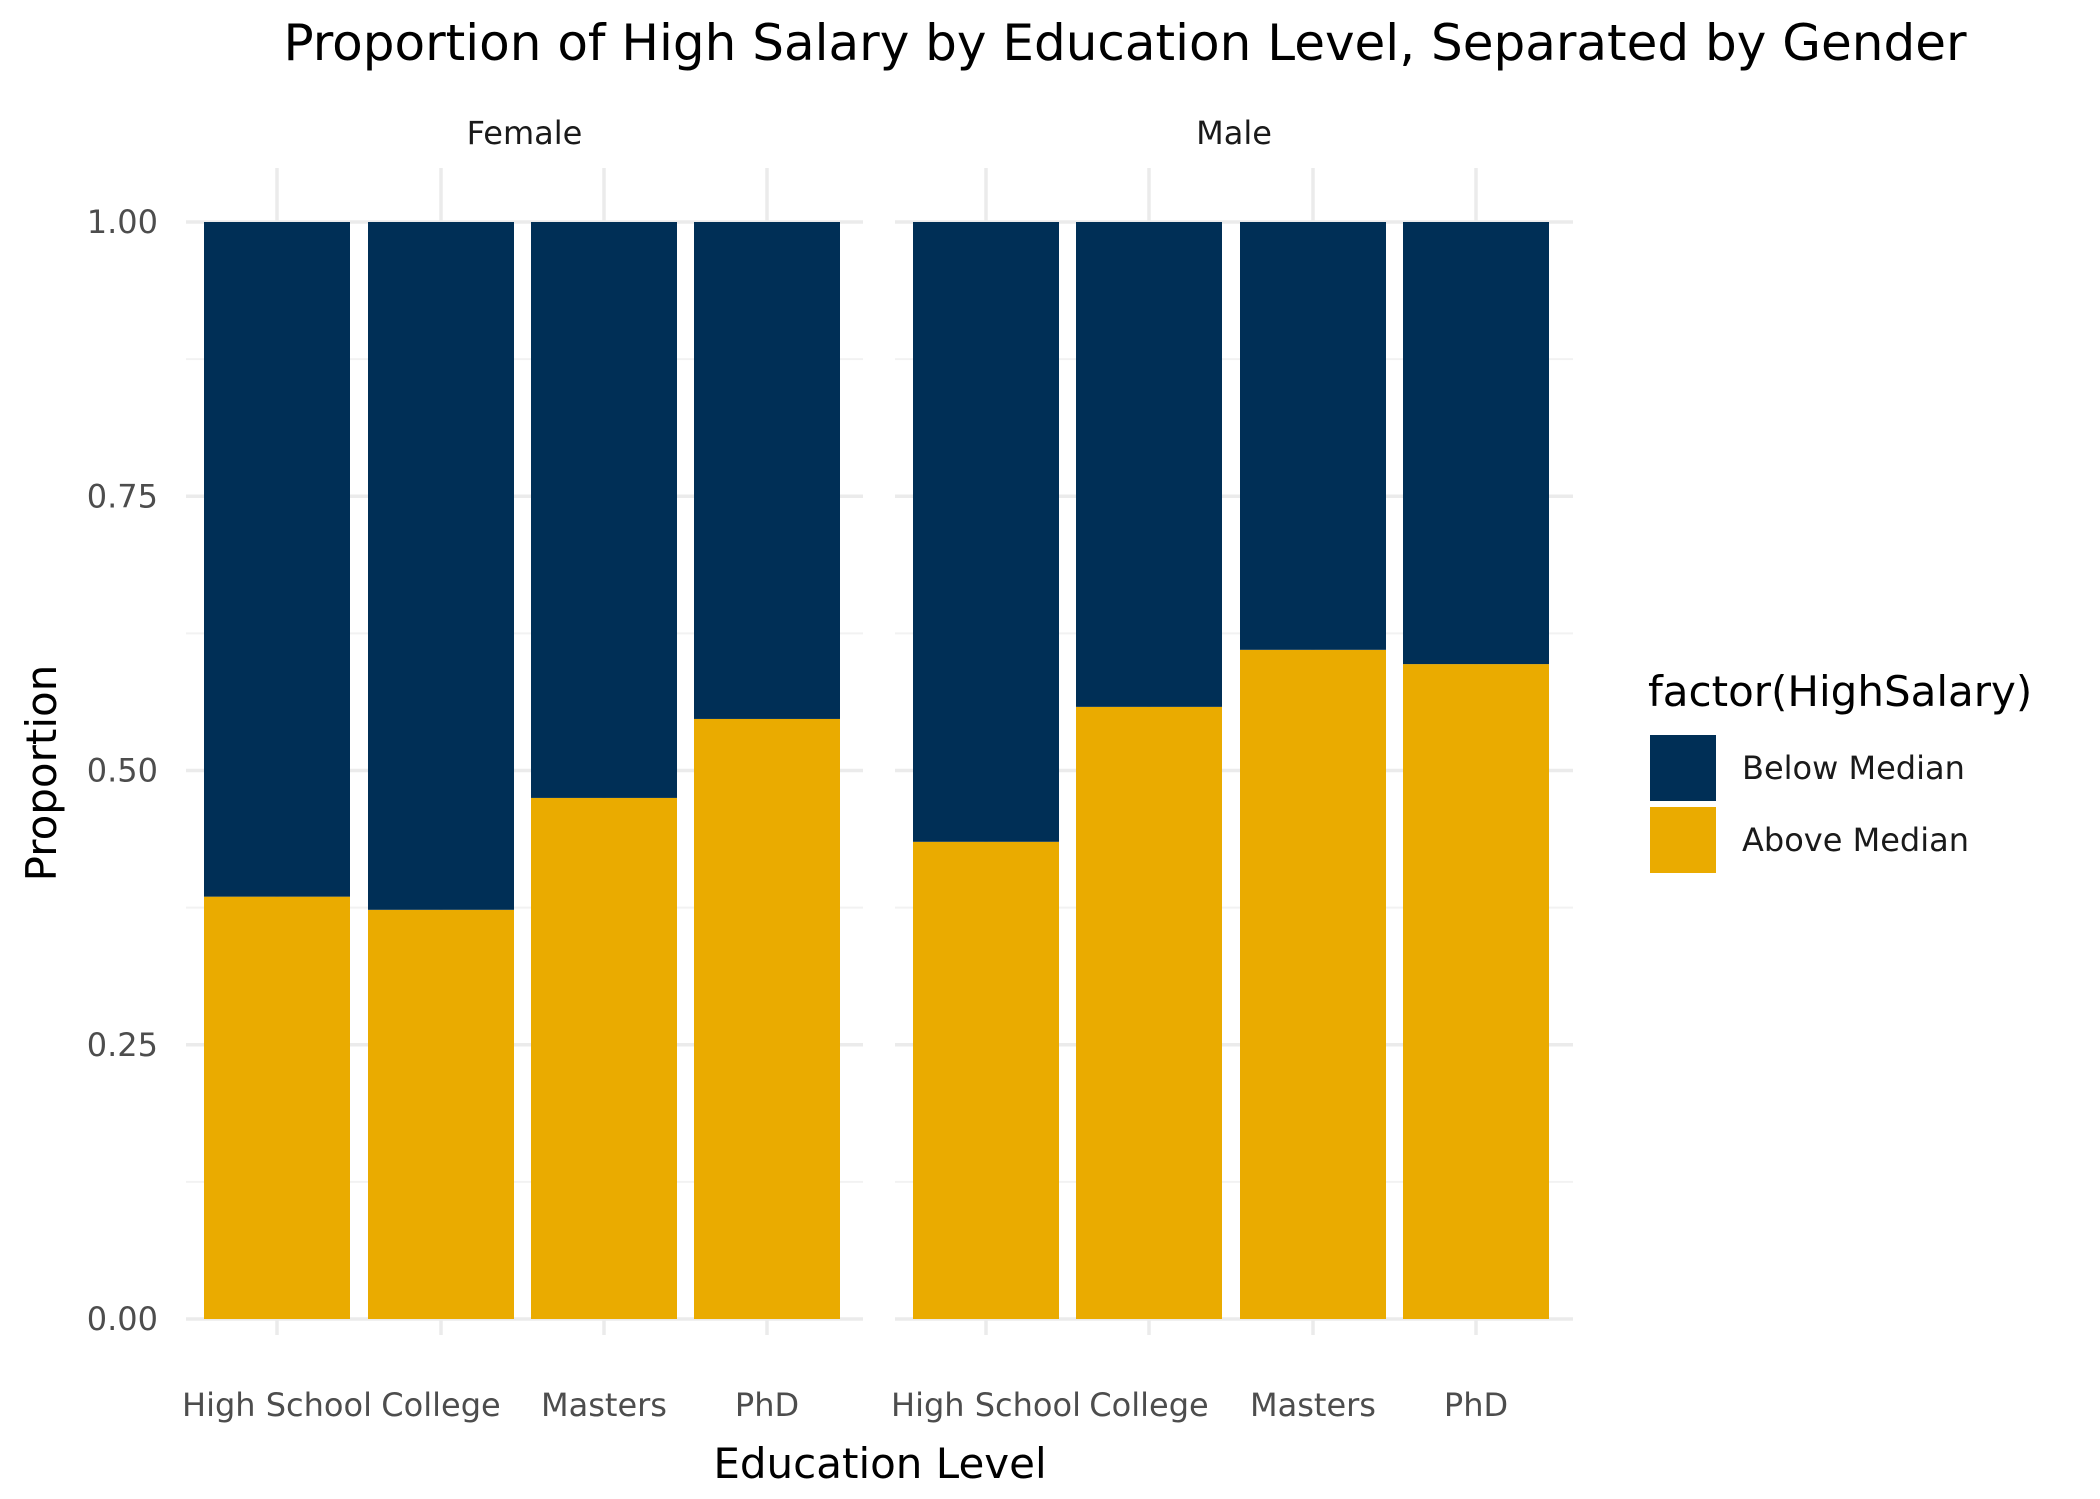 The image size is (2100, 1499). What do you see at coordinates (122, 1319) in the screenshot?
I see `y-tick-label: 0.00` at bounding box center [122, 1319].